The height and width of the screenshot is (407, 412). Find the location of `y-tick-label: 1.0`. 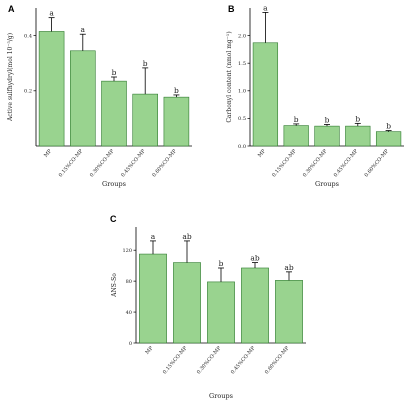

y-tick-label: 1.0 is located at coordinates (242, 92).